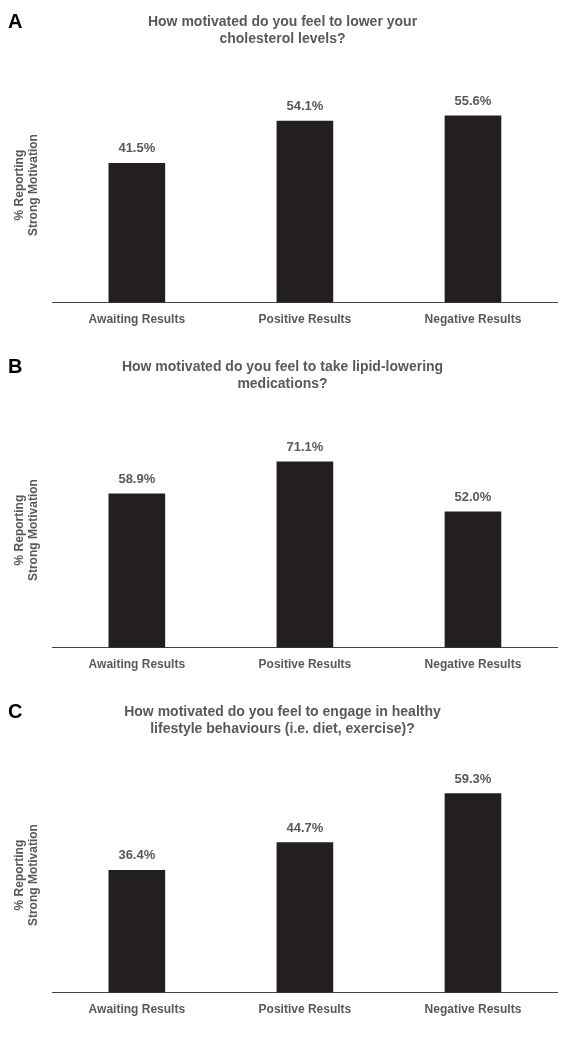  What do you see at coordinates (15, 20) in the screenshot?
I see `text: A` at bounding box center [15, 20].